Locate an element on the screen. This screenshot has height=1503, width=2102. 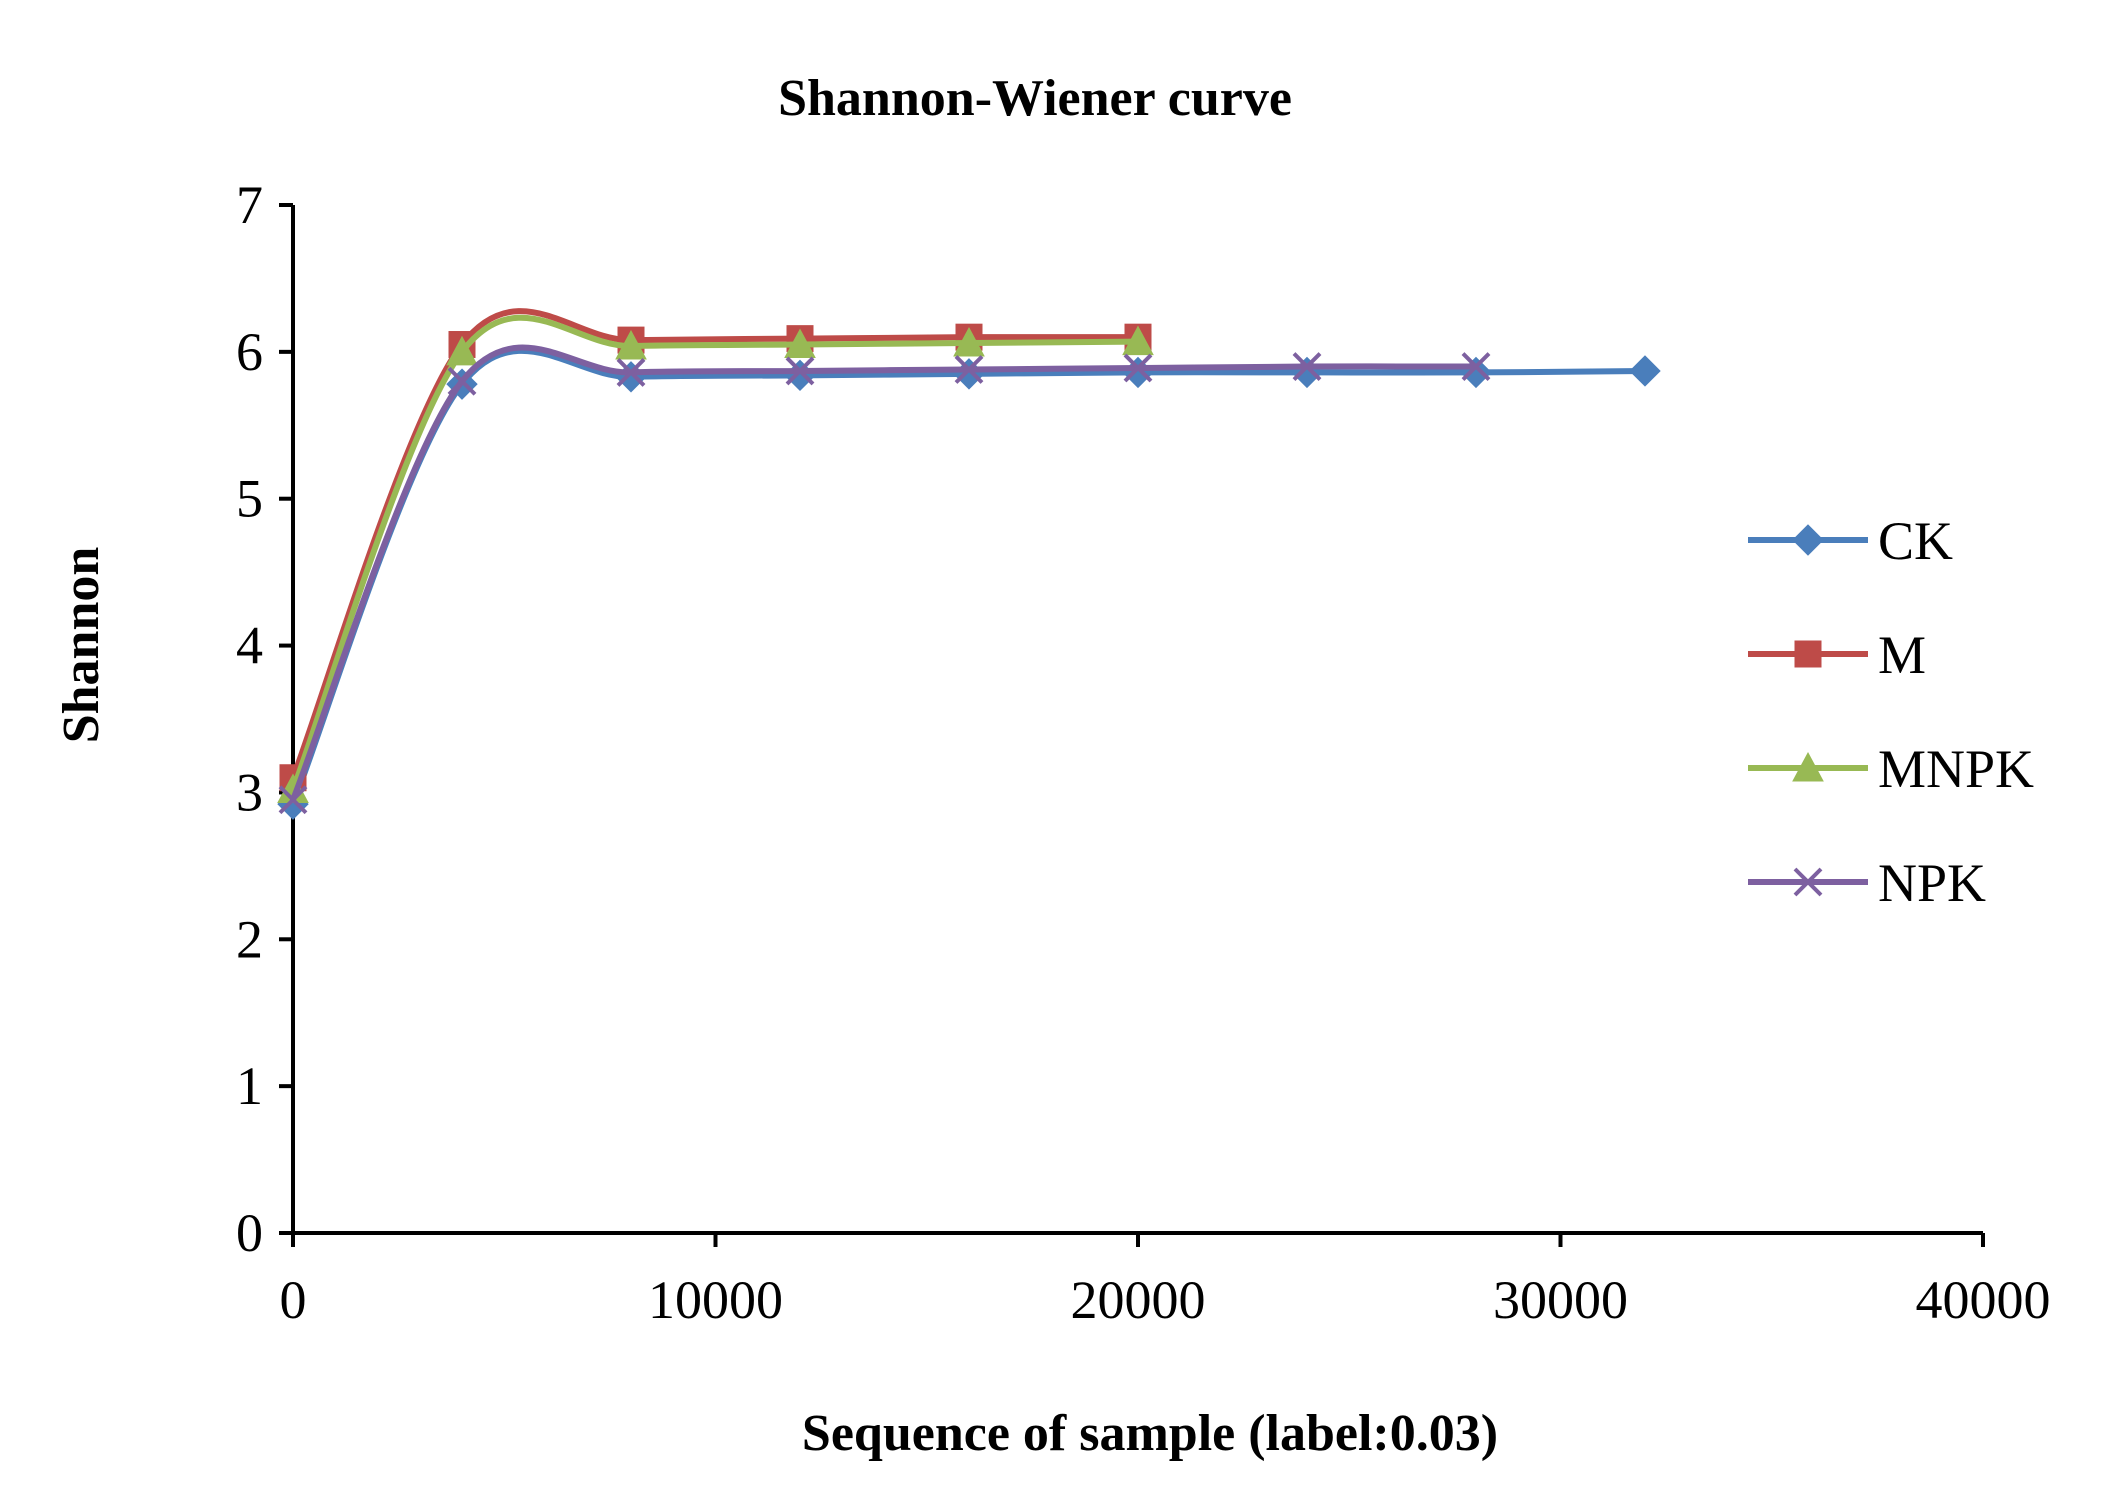
y-axis-title: Shannon is located at coordinates (81, 645).